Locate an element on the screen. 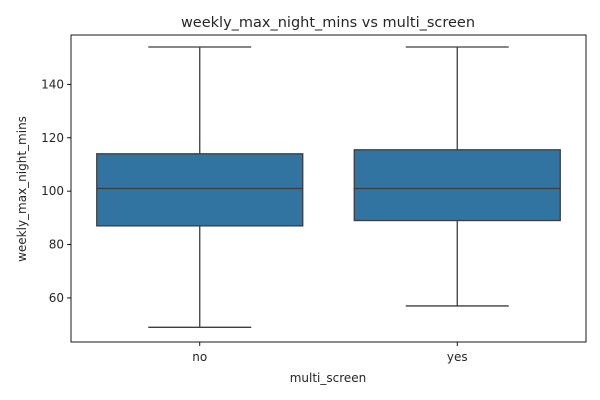 The height and width of the screenshot is (400, 600). x-tick-label: yes is located at coordinates (457, 357).